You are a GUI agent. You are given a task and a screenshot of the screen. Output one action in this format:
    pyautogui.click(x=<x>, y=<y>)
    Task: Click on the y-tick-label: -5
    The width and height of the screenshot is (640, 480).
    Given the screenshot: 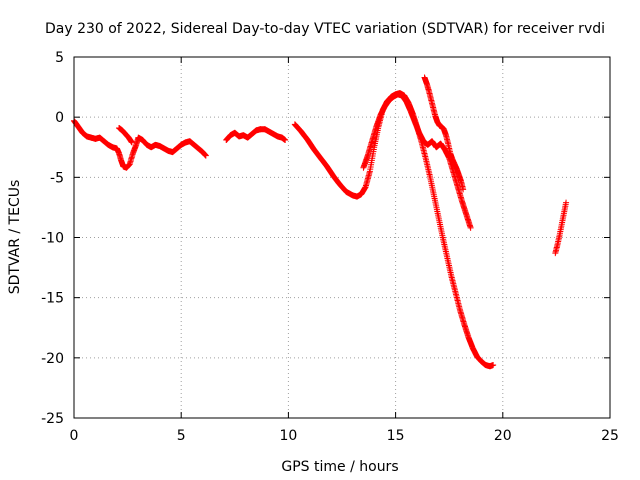 What is the action you would take?
    pyautogui.click(x=57, y=178)
    